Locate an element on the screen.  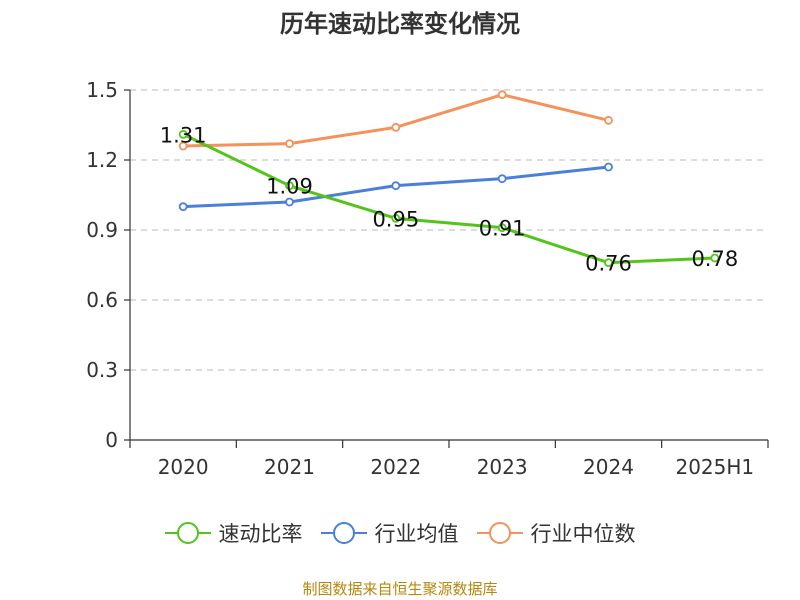
y-tick-label: 1.5 is located at coordinates (102, 90).